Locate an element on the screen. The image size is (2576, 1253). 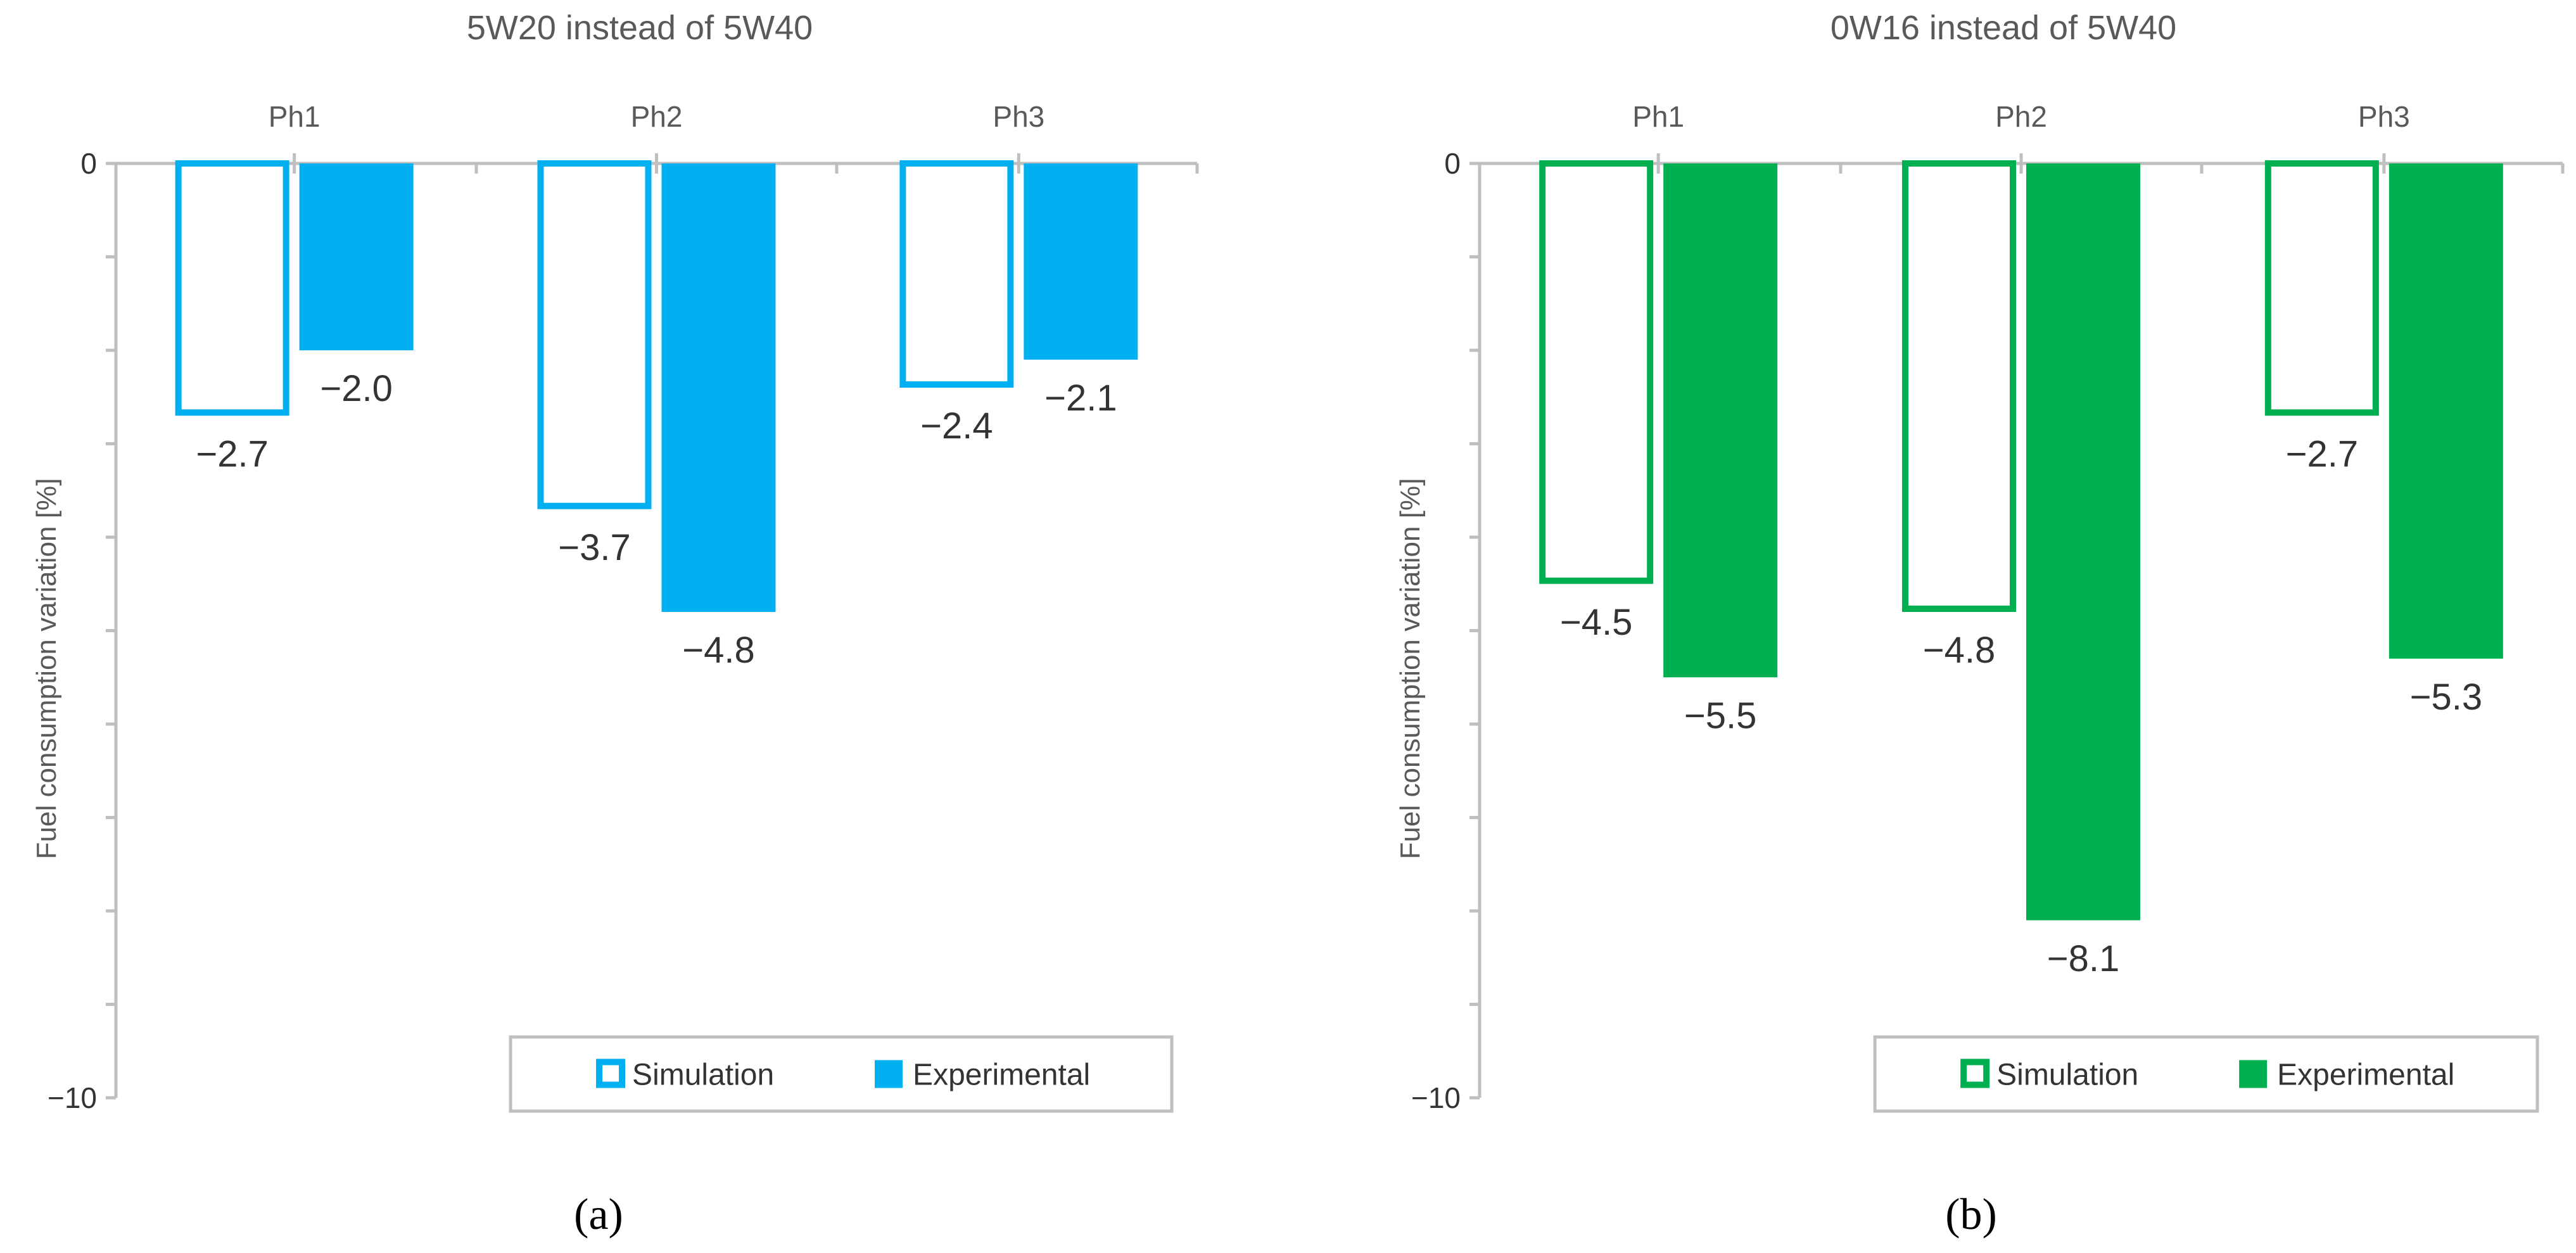
data-label: −2.0 is located at coordinates (356, 389).